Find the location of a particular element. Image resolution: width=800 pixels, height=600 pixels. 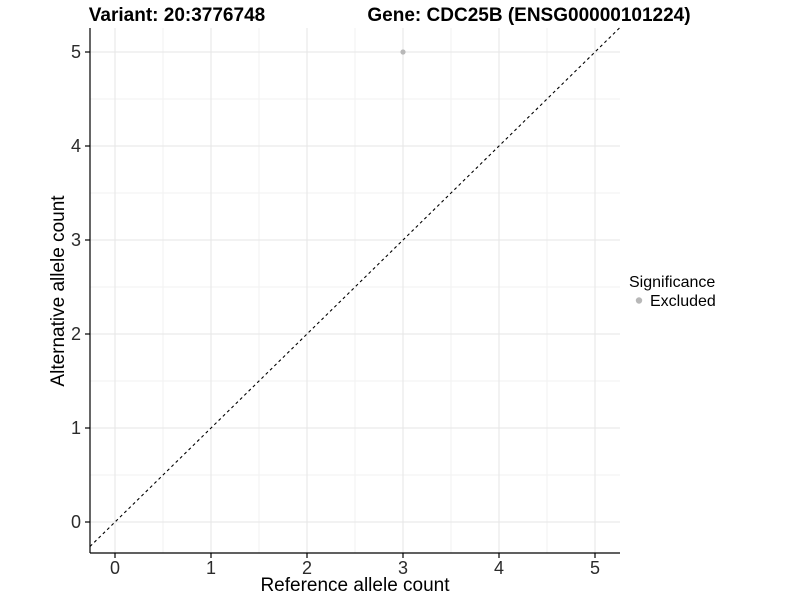

x-tick-labels: 0 1 2 3 4 5 is located at coordinates (355, 568).